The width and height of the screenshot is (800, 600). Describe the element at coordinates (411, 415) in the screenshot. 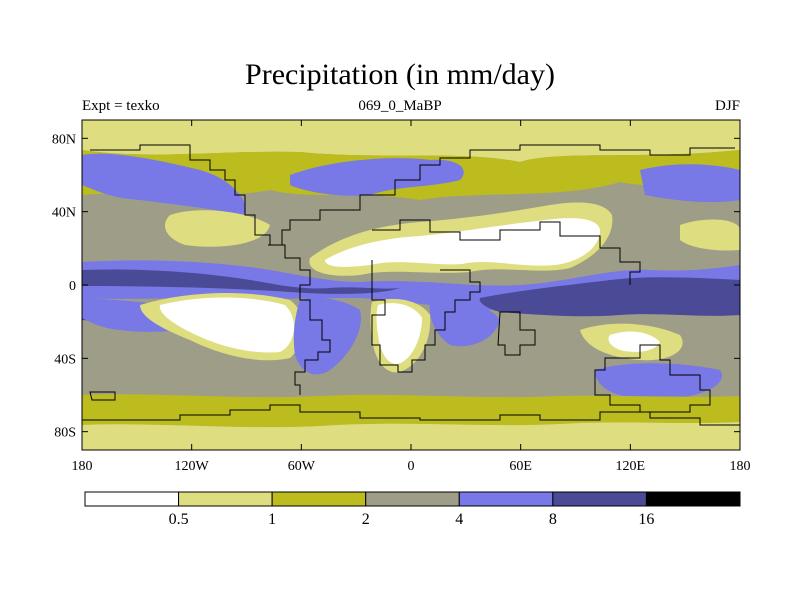

I see `coast-antarctica` at that location.